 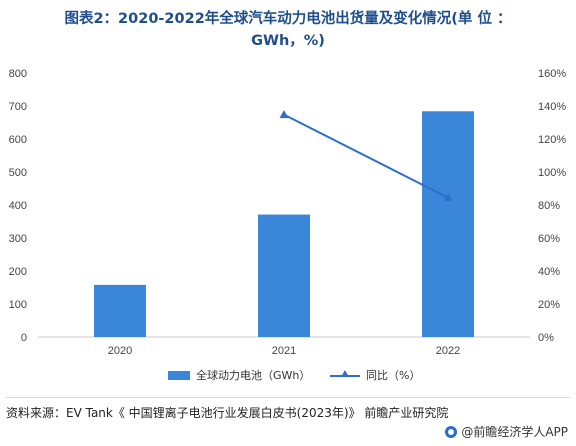 What do you see at coordinates (288, 41) in the screenshot?
I see `chart-title-line2: GWh，%)` at bounding box center [288, 41].